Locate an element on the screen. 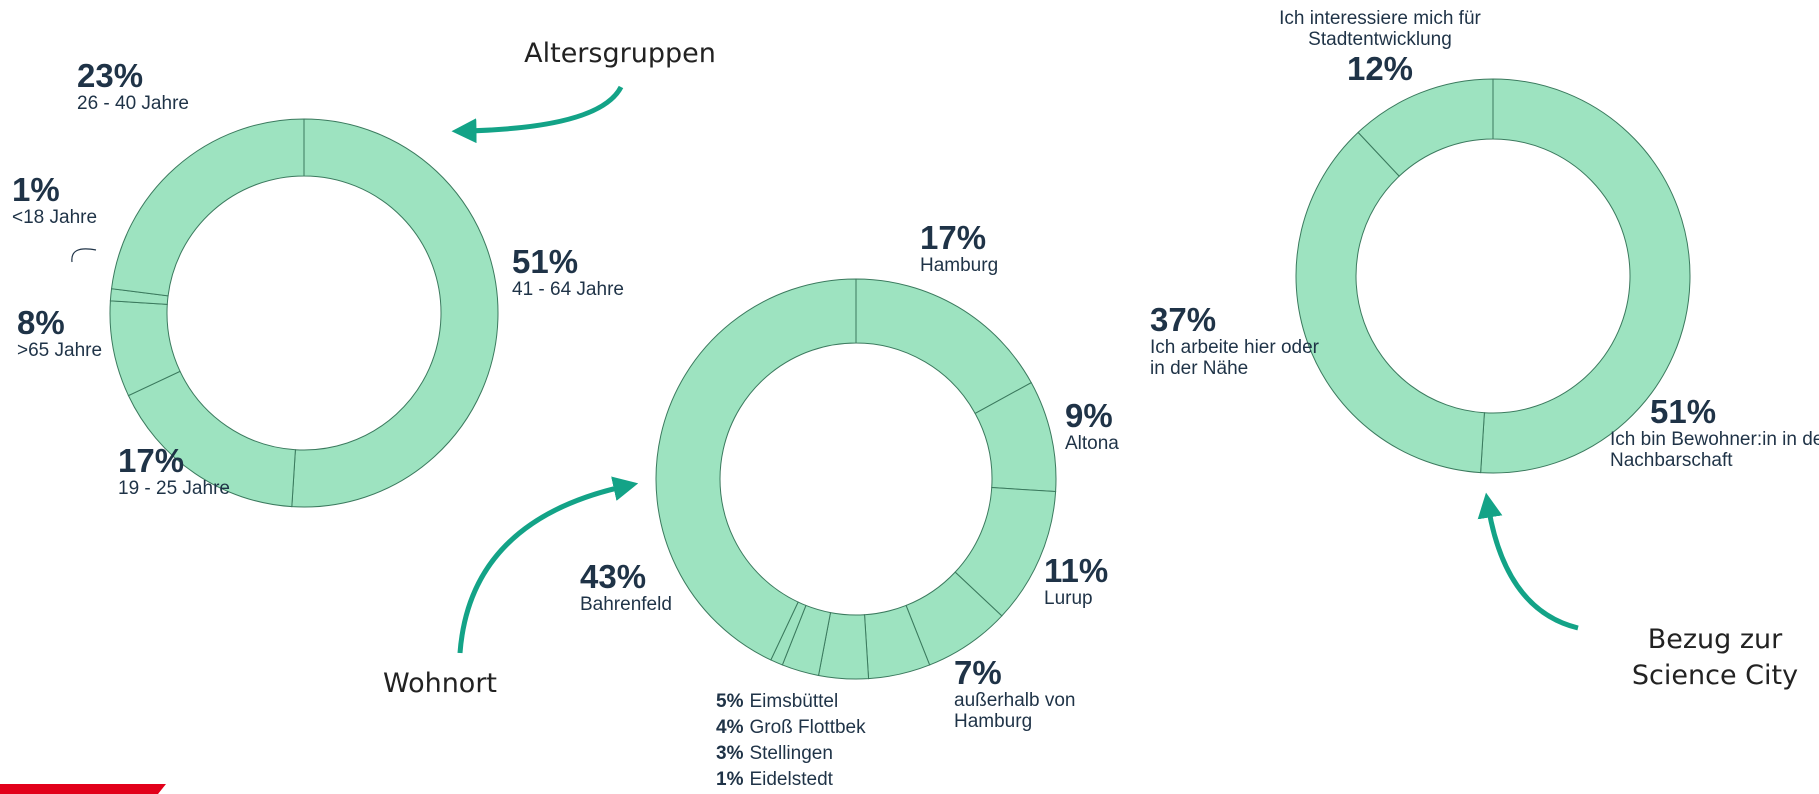 Image resolution: width=1819 pixels, height=794 pixels. accent-bar is located at coordinates (83, 789).